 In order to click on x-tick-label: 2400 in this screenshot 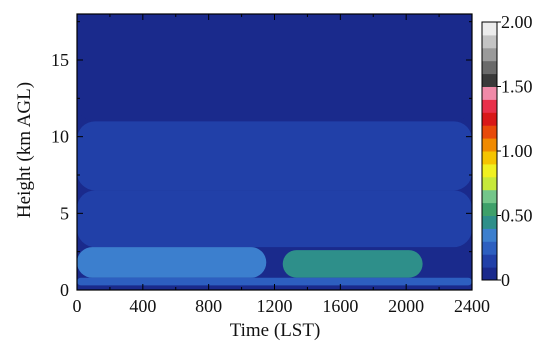, I will do `click(472, 306)`.